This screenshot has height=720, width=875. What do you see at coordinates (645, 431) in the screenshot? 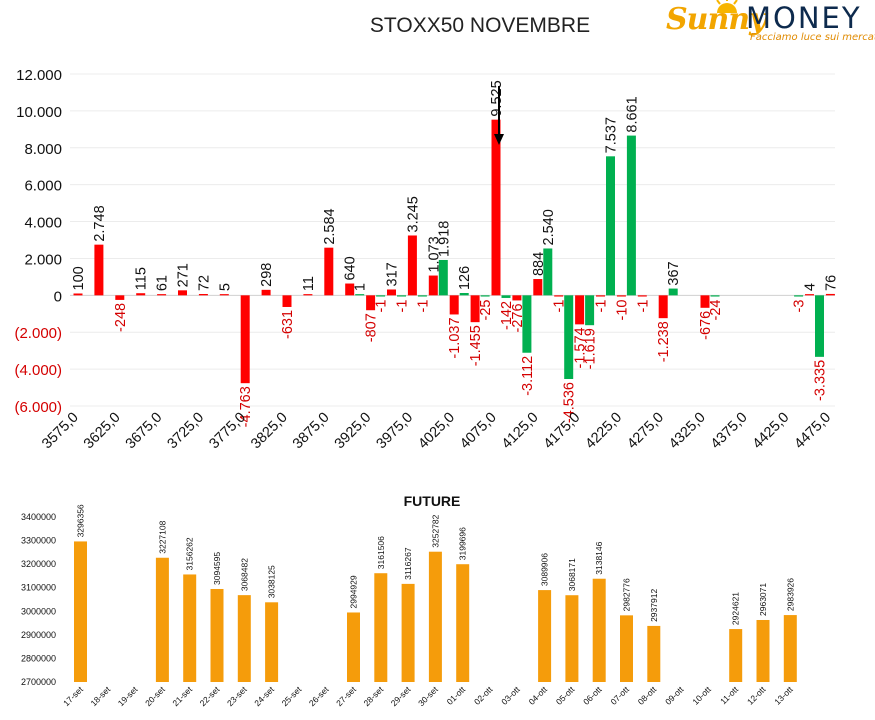
I see `x-tick-label: 4275,0` at bounding box center [645, 431].